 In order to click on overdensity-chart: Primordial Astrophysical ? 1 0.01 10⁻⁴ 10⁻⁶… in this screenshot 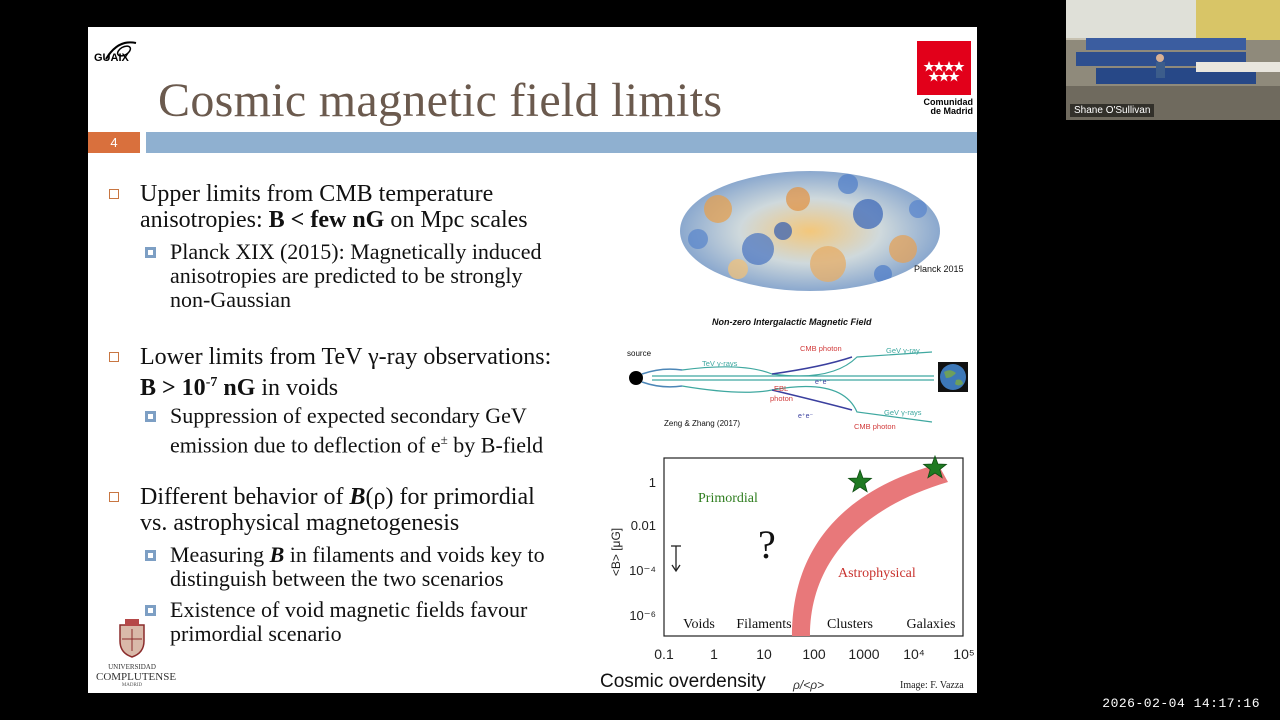, I will do `click(787, 572)`.